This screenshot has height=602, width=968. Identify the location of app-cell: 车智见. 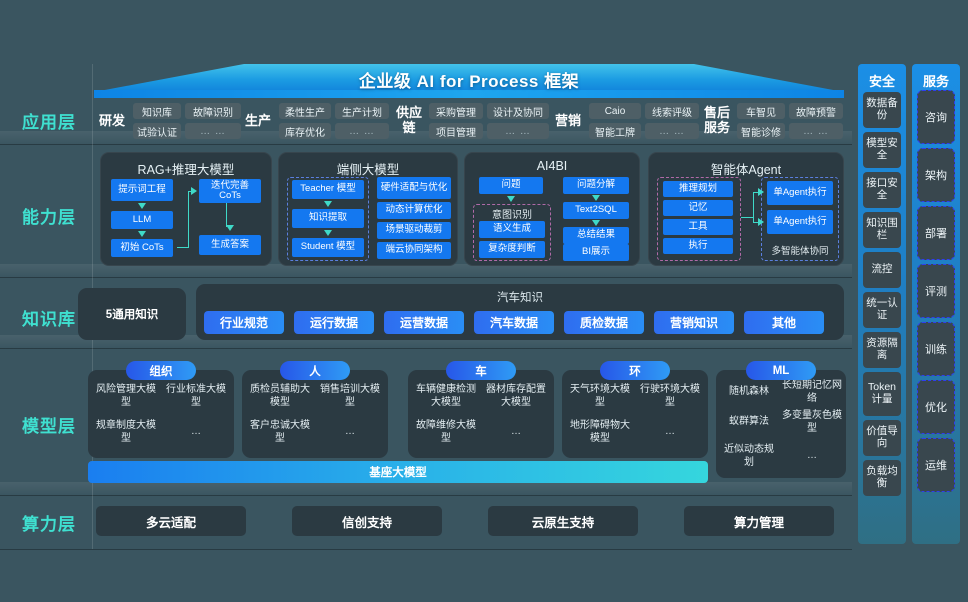
(761, 111).